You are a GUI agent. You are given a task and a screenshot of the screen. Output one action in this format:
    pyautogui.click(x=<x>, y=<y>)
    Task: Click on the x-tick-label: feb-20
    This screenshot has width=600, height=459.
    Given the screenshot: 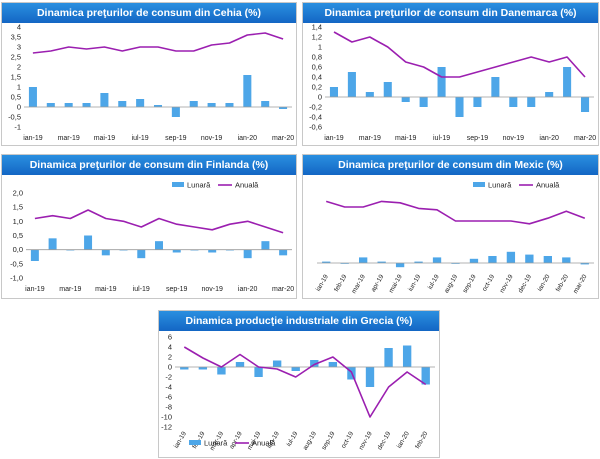 What is the action you would take?
    pyautogui.click(x=562, y=283)
    